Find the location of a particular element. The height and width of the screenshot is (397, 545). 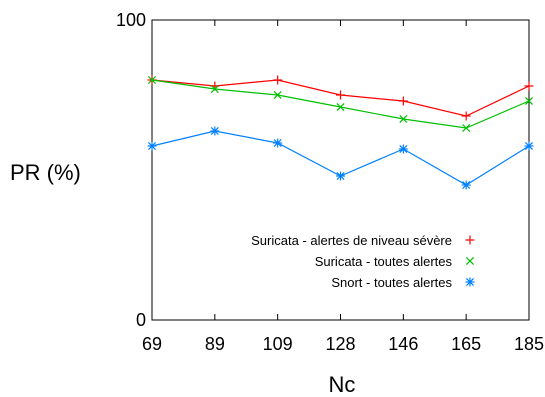

y-tick-label: 100 is located at coordinates (131, 20).